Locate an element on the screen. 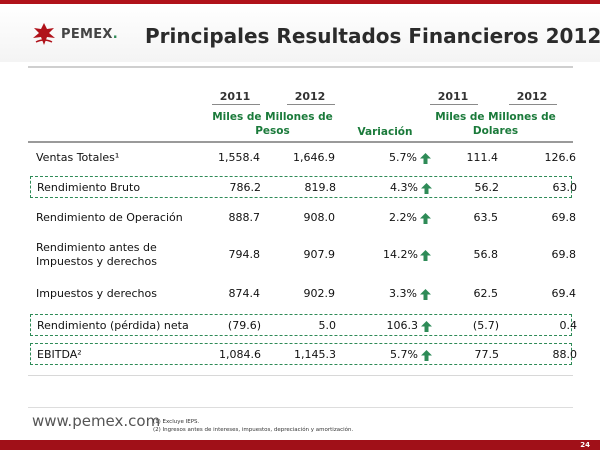 The image size is (600, 450). table-bottom-rule is located at coordinates (300, 375).